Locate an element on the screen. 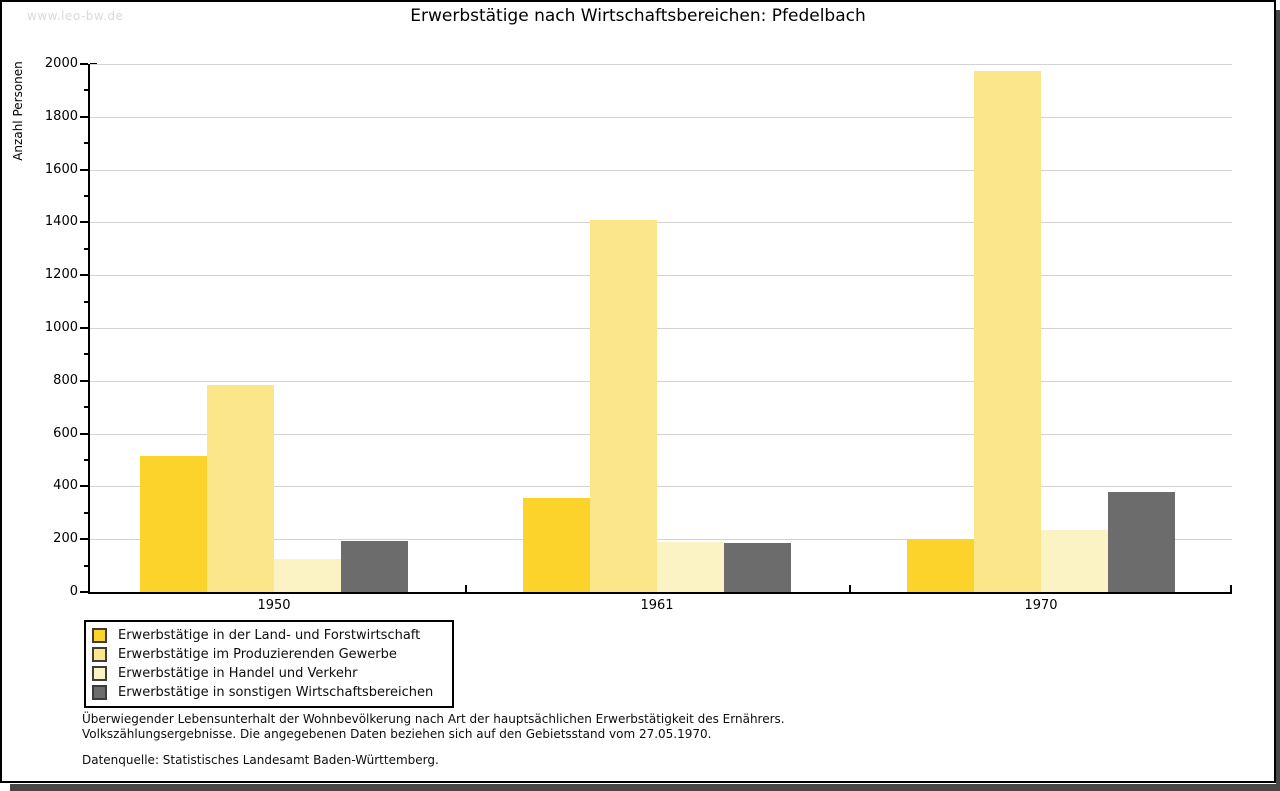  y-tick-label: 600 is located at coordinates (65, 433).